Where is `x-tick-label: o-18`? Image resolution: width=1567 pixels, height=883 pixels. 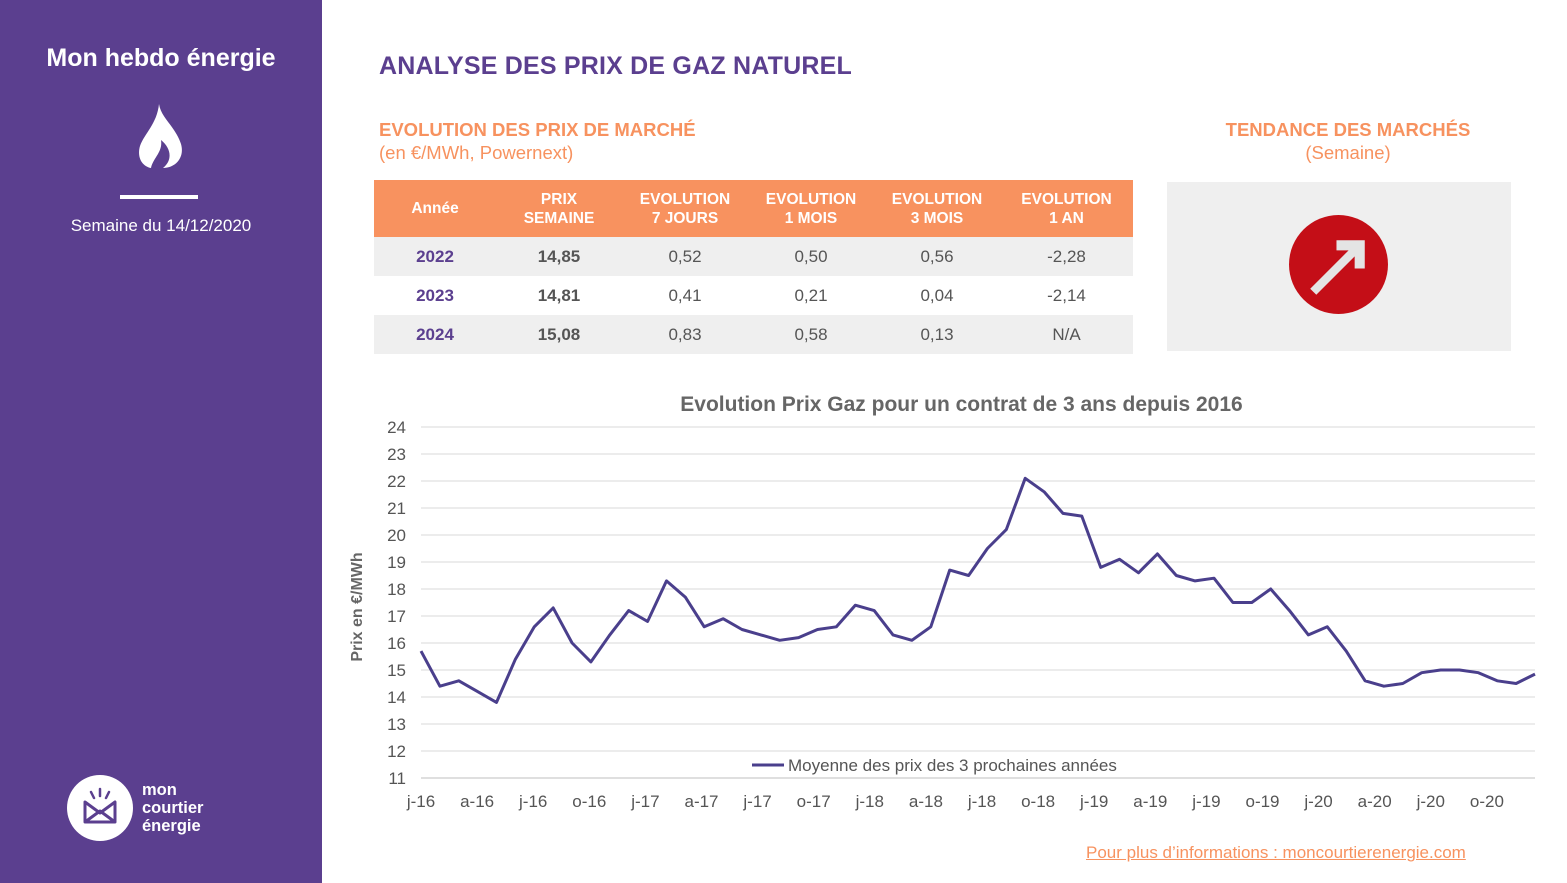 x-tick-label: o-18 is located at coordinates (1038, 801).